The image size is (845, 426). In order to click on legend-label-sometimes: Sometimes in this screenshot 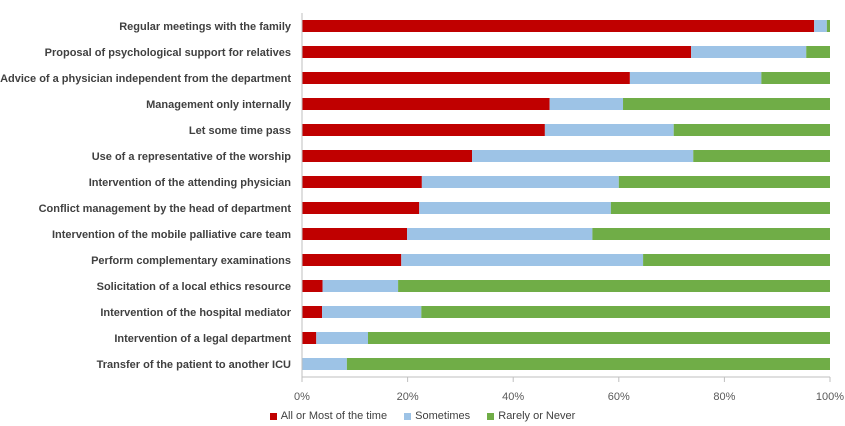, I will do `click(443, 416)`.